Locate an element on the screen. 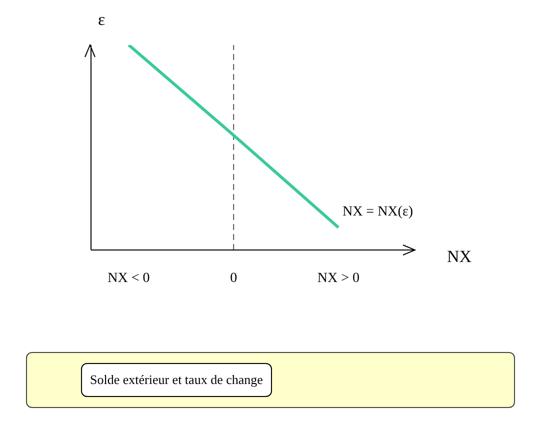 The image size is (537, 422). y-axis-title: ε is located at coordinates (102, 19).